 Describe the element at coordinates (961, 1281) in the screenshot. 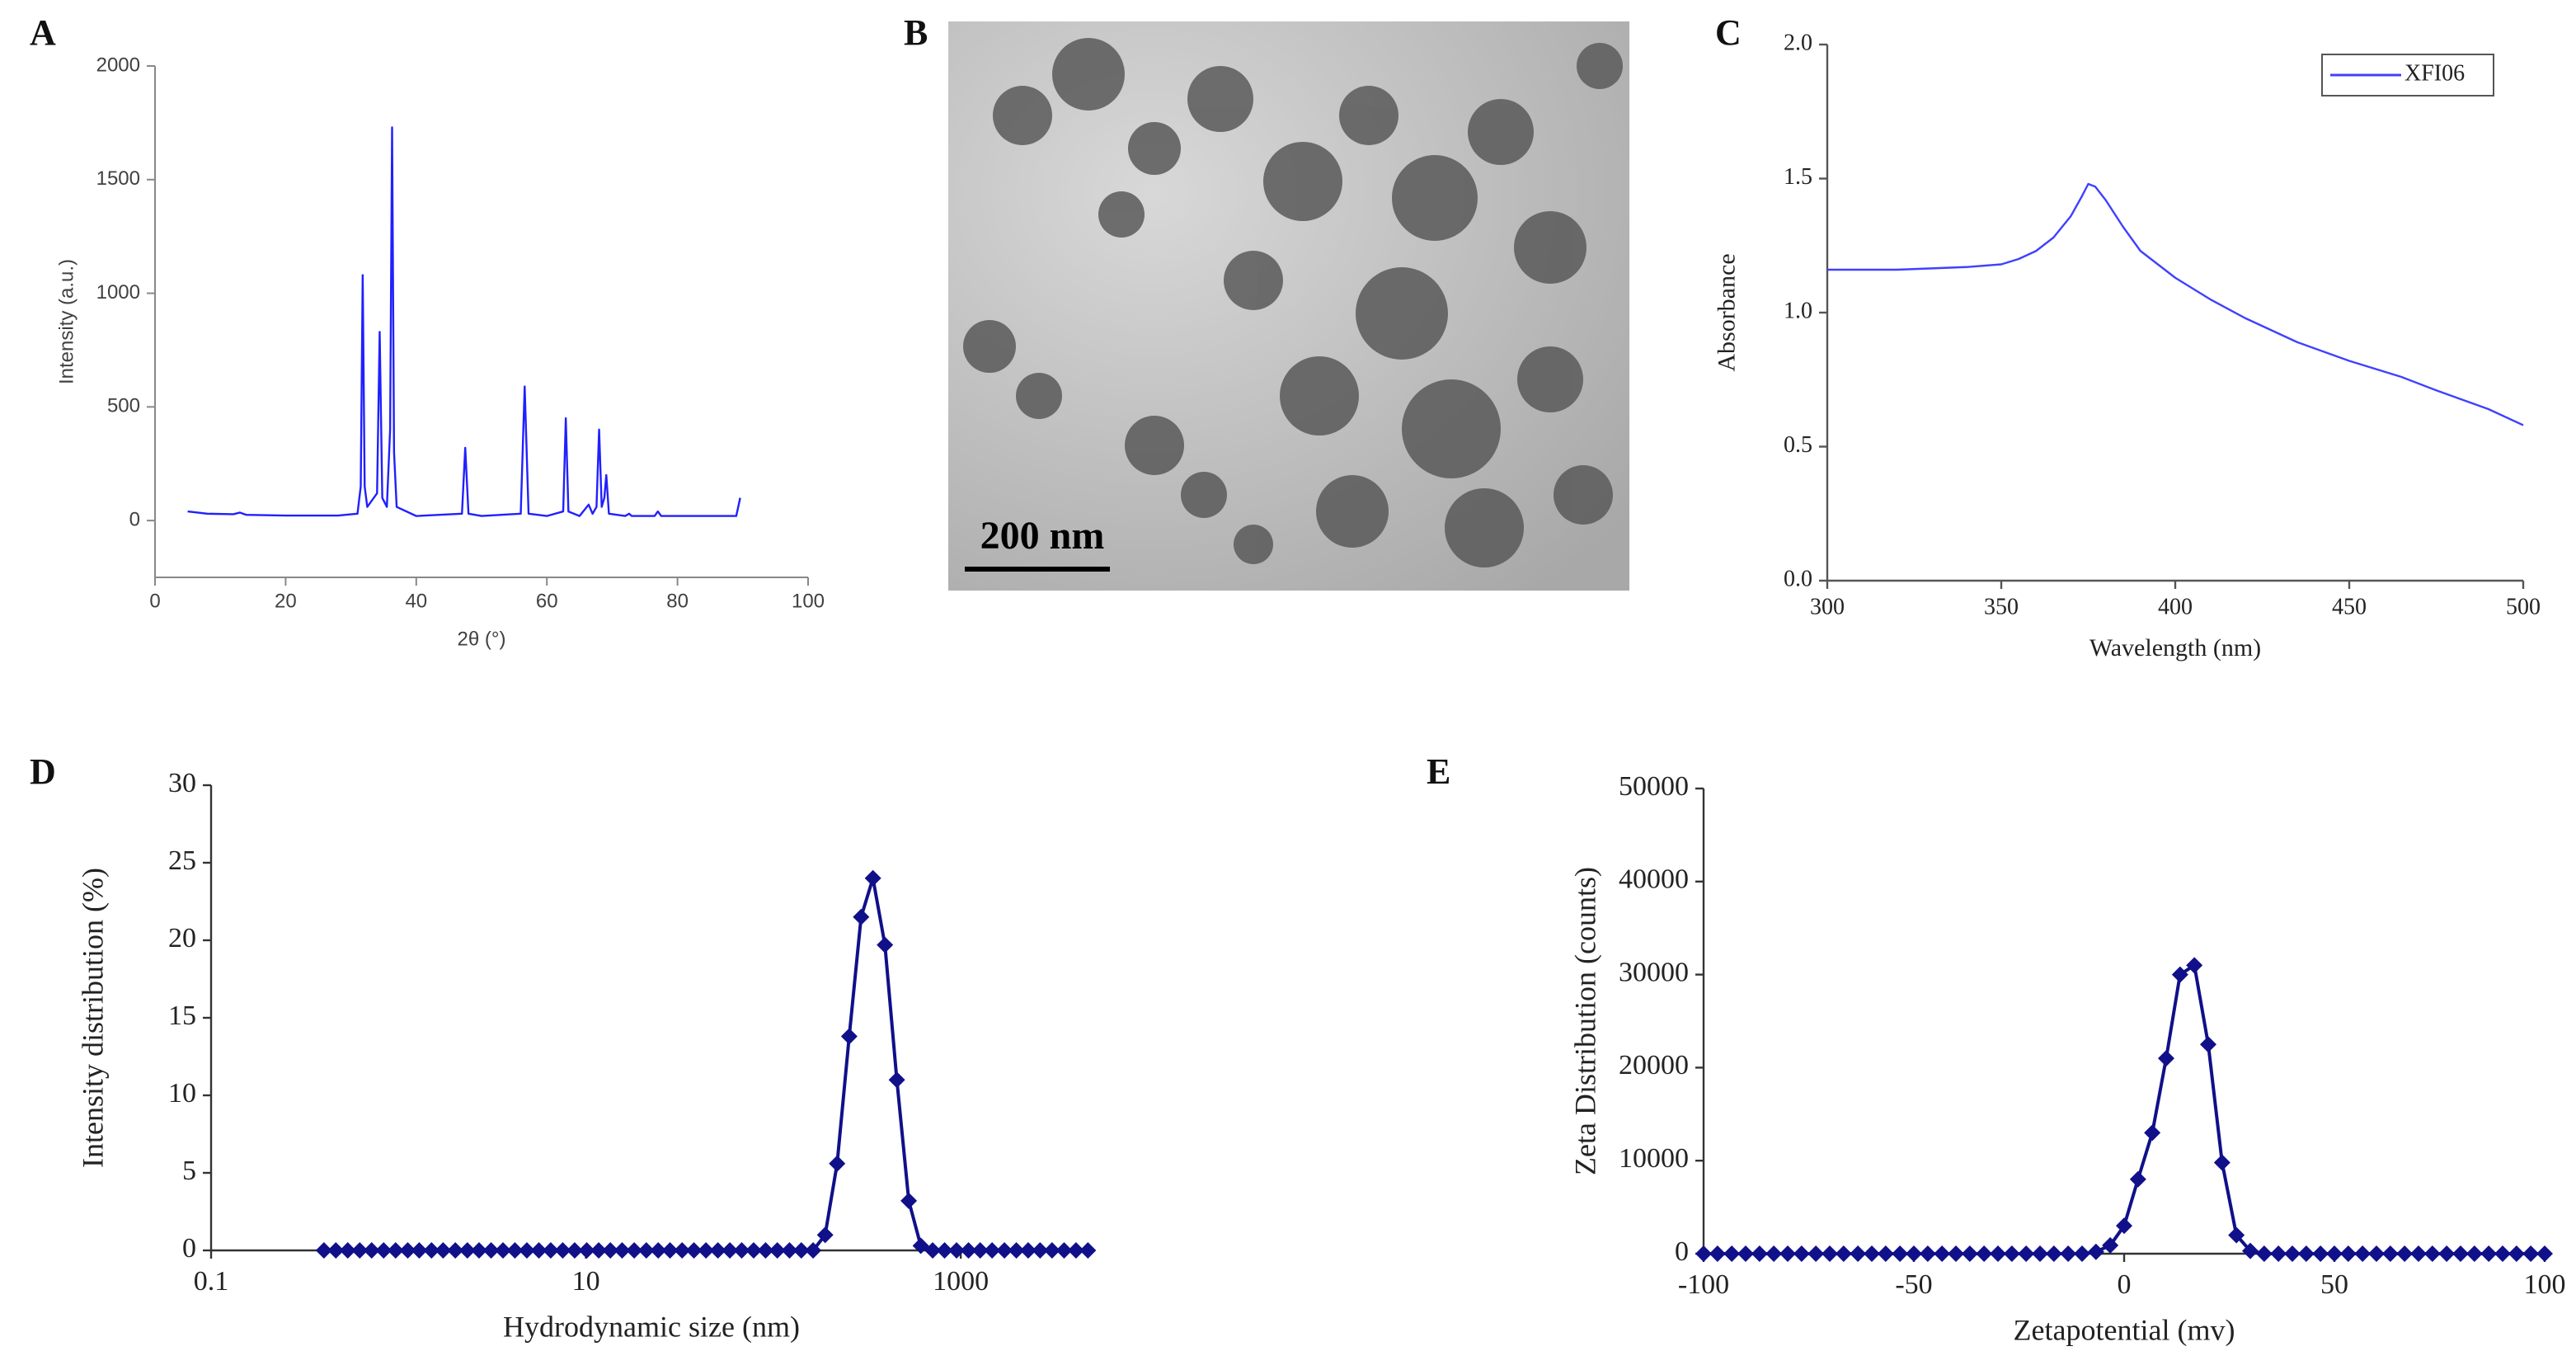

I see `x-tick-label: 1000` at that location.